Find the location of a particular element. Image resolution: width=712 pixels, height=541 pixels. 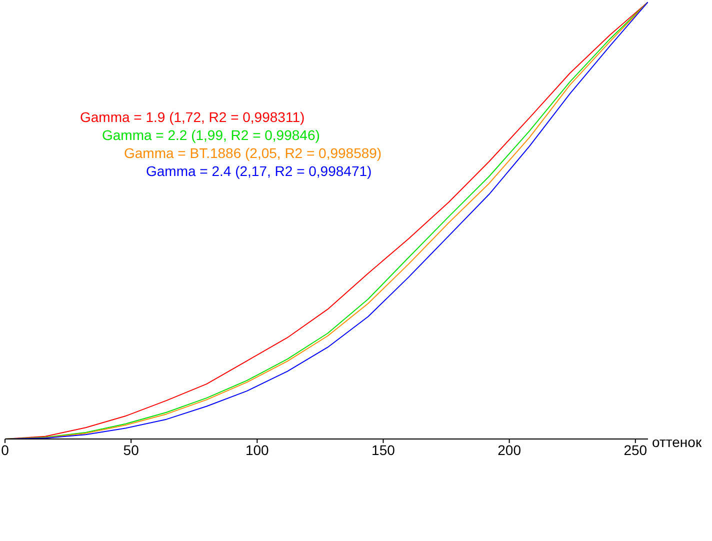

x-tick-label: 150 is located at coordinates (384, 450).